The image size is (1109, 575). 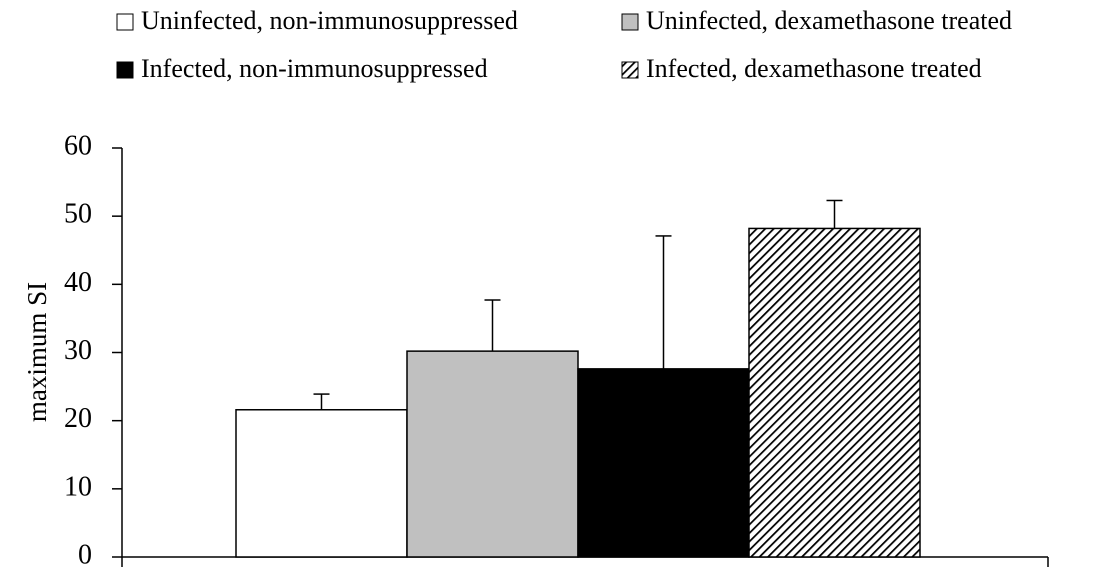 What do you see at coordinates (78, 214) in the screenshot?
I see `y-tick-label: 50` at bounding box center [78, 214].